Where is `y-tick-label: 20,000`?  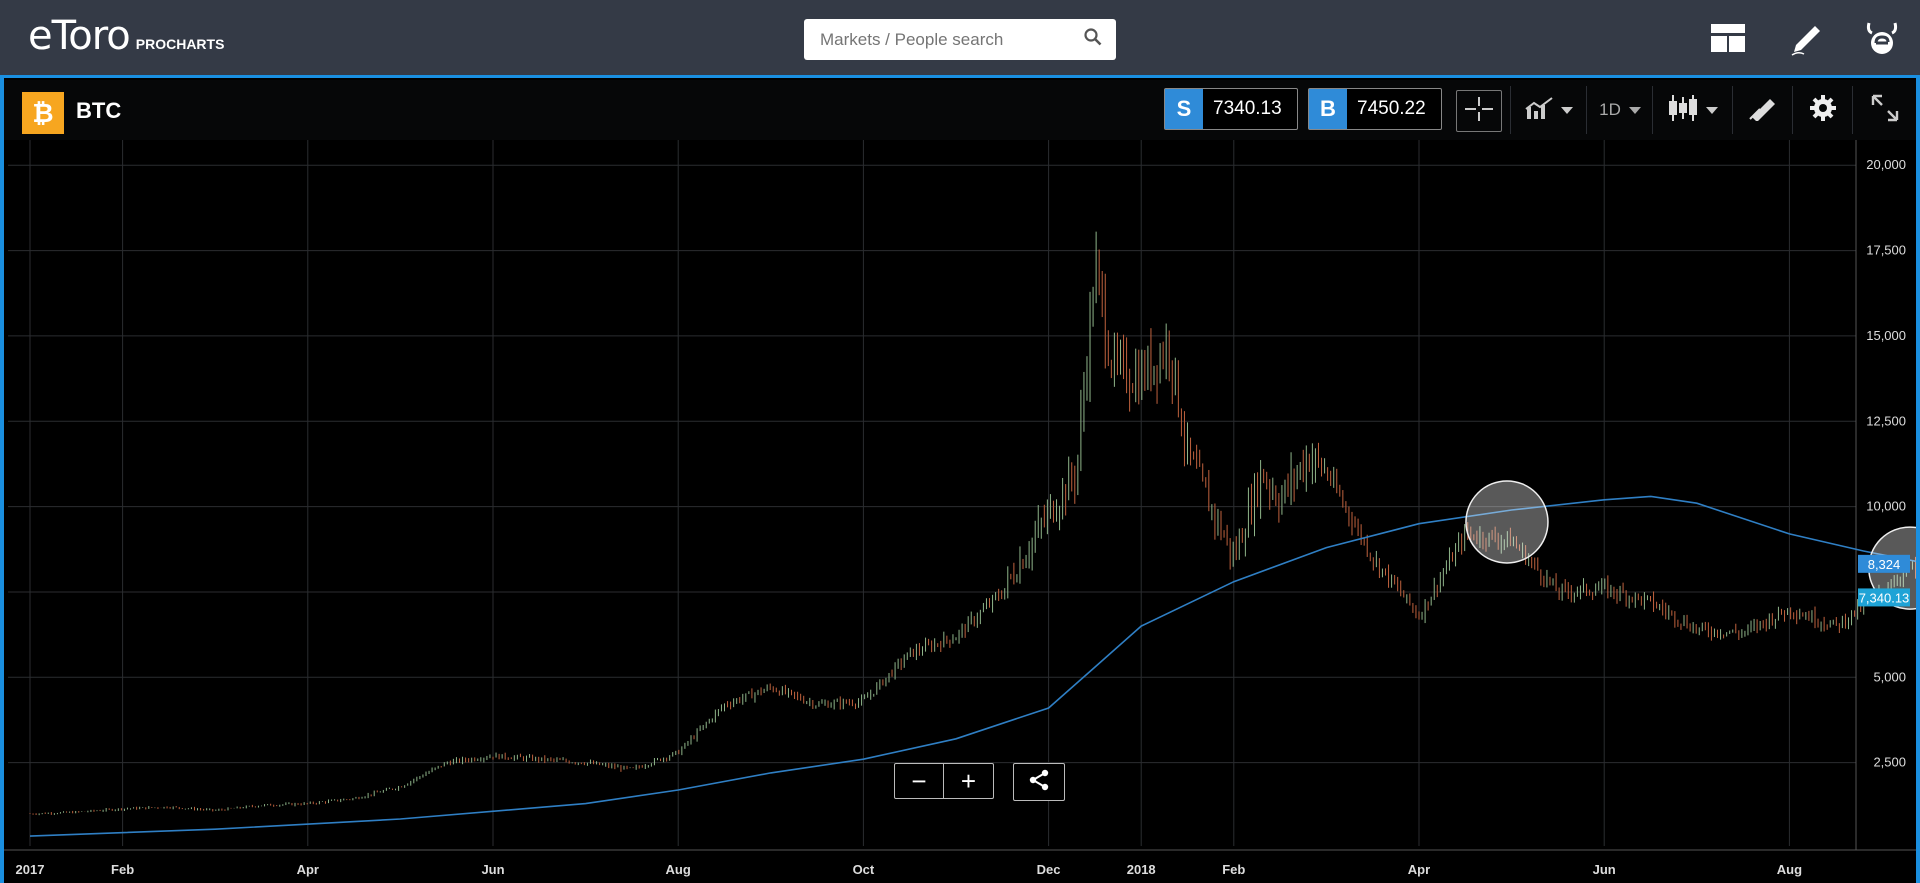 y-tick-label: 20,000 is located at coordinates (1886, 164).